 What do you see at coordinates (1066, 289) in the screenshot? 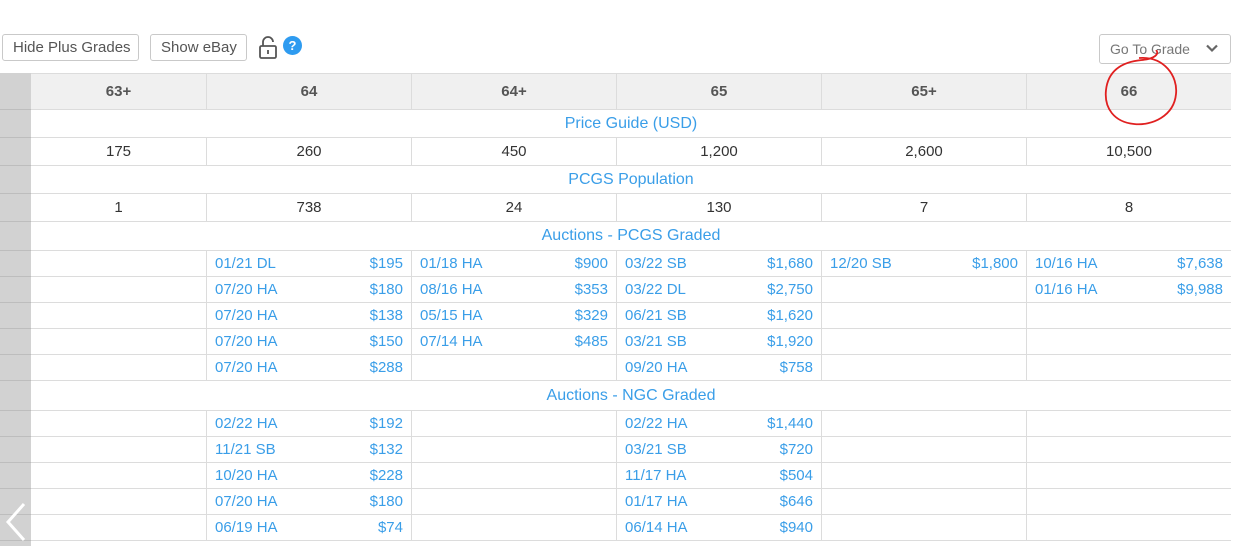
I see `auction-date-link: 01/16 HA` at bounding box center [1066, 289].